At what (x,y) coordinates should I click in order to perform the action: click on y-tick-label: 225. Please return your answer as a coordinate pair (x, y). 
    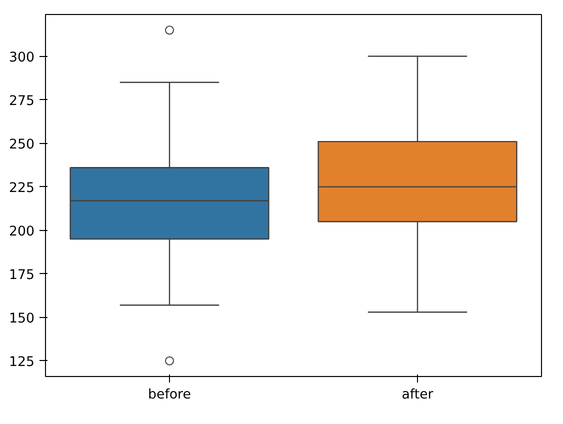
    Looking at the image, I should click on (22, 188).